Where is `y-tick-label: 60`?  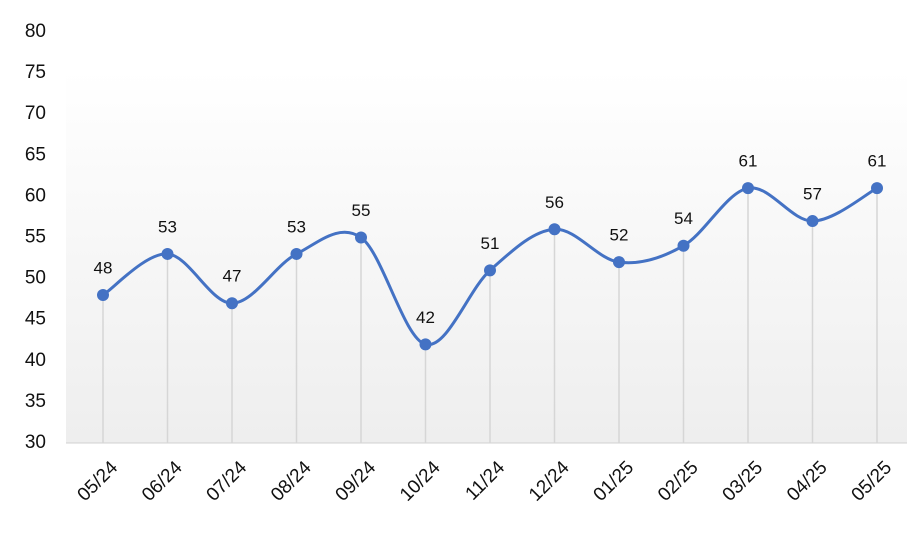
y-tick-label: 60 is located at coordinates (35, 195).